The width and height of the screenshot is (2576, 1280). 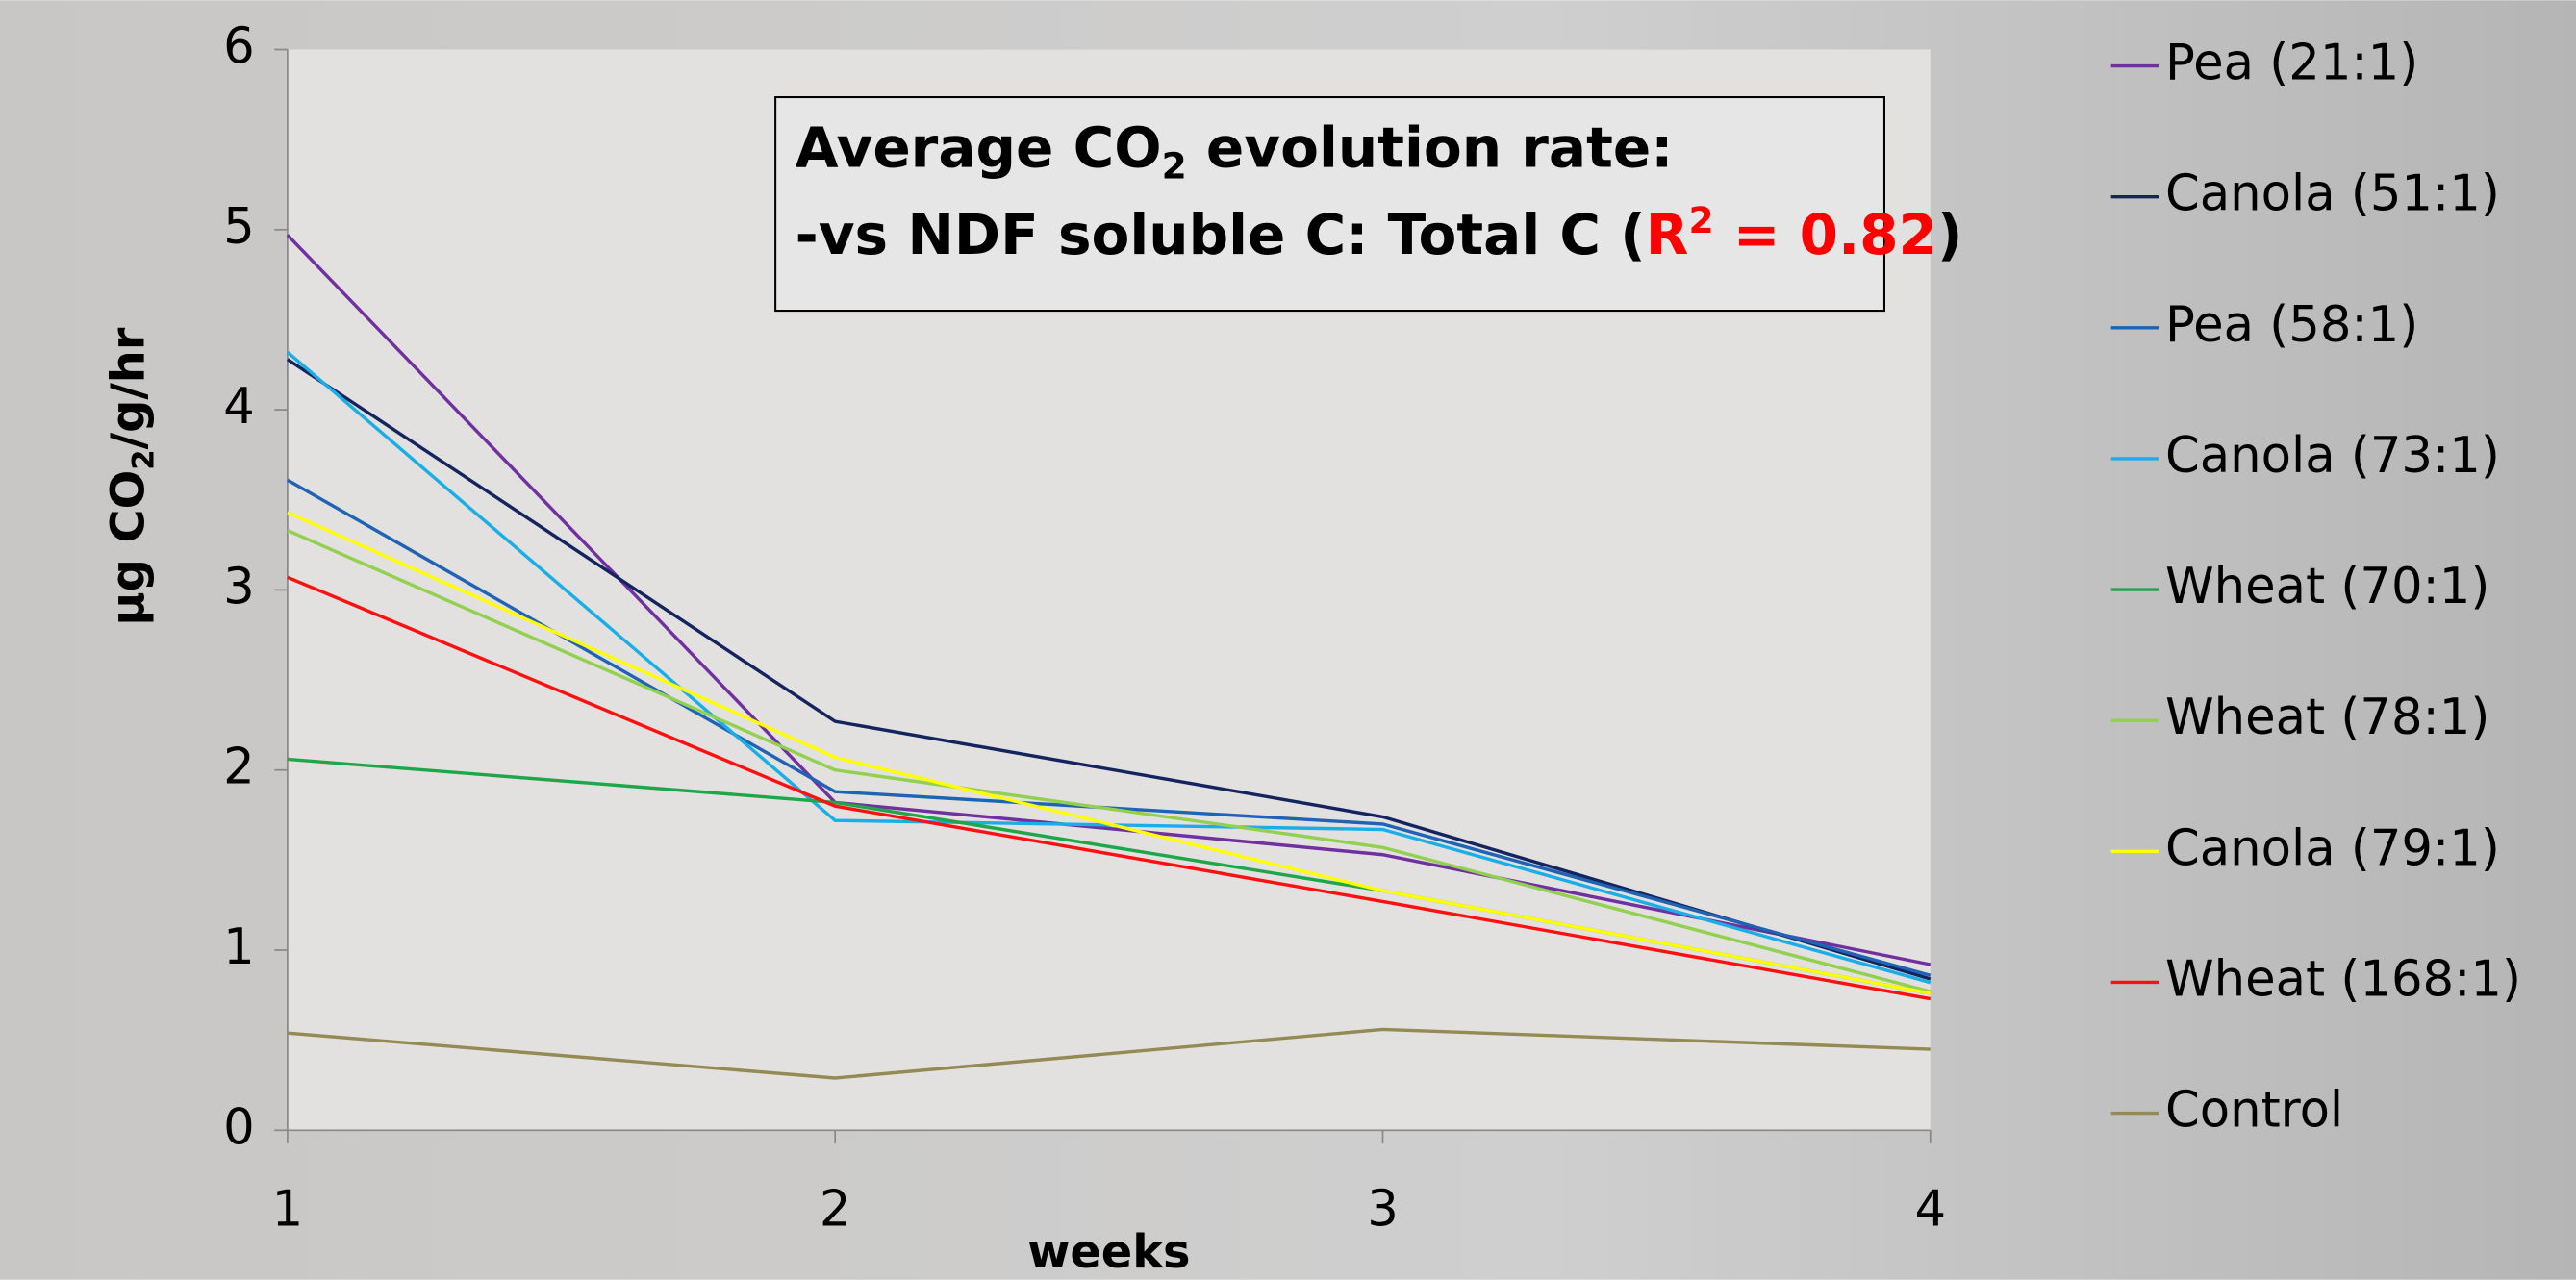 What do you see at coordinates (2254, 1111) in the screenshot?
I see `legend-label: Control` at bounding box center [2254, 1111].